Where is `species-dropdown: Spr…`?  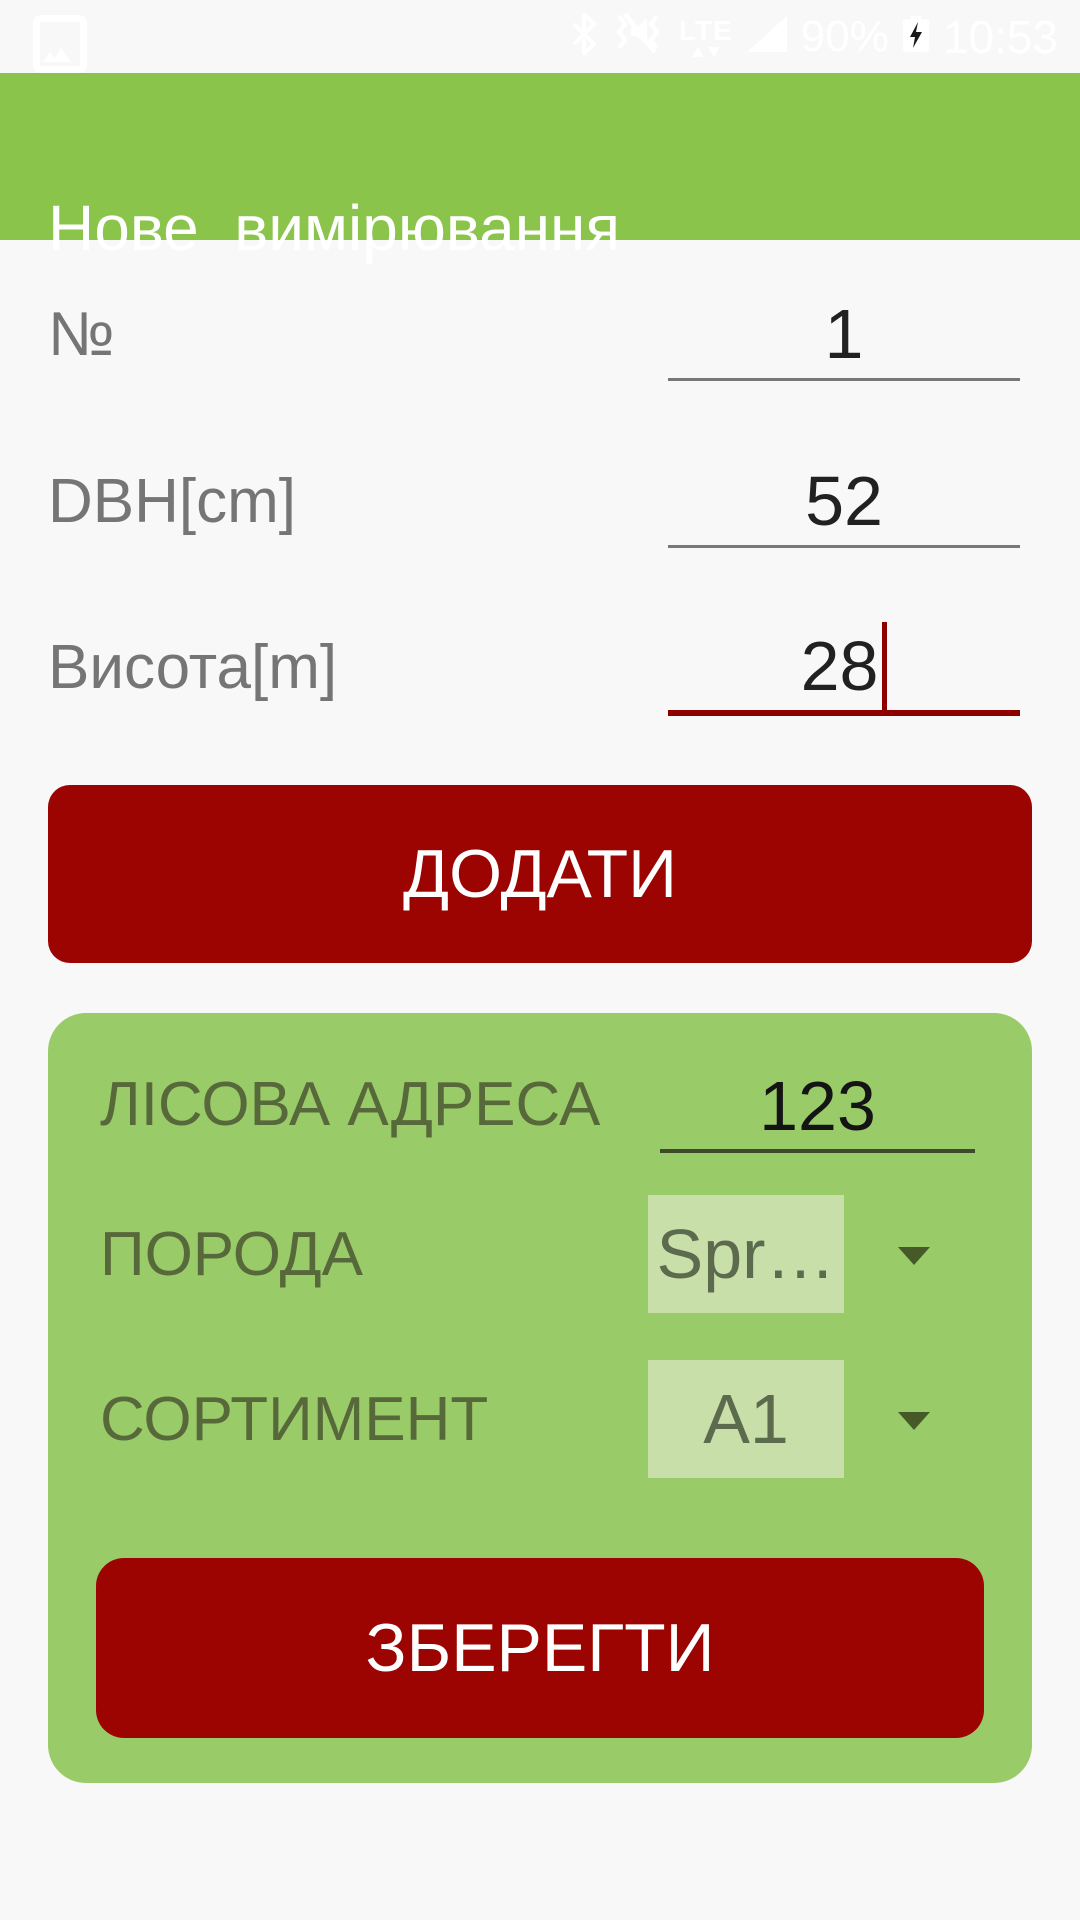 species-dropdown: Spr… is located at coordinates (746, 1254).